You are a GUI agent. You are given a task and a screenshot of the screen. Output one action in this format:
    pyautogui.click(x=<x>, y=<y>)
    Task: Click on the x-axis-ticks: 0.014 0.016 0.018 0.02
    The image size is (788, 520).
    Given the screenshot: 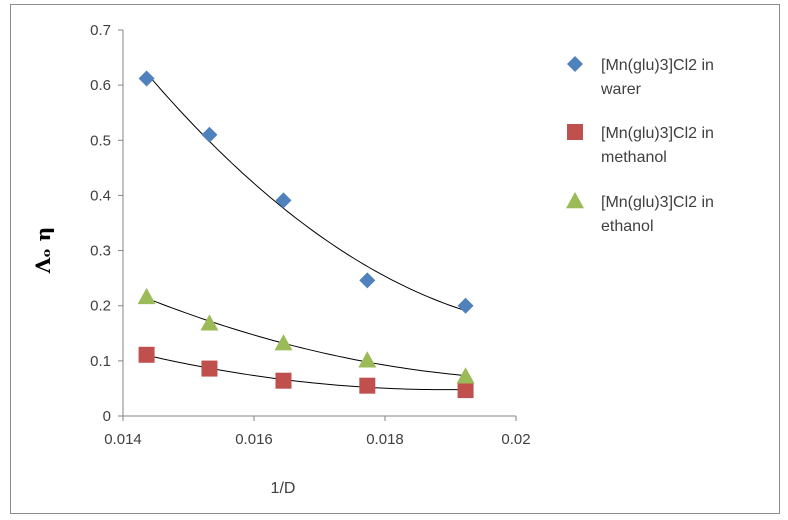 What is the action you would take?
    pyautogui.click(x=317, y=432)
    